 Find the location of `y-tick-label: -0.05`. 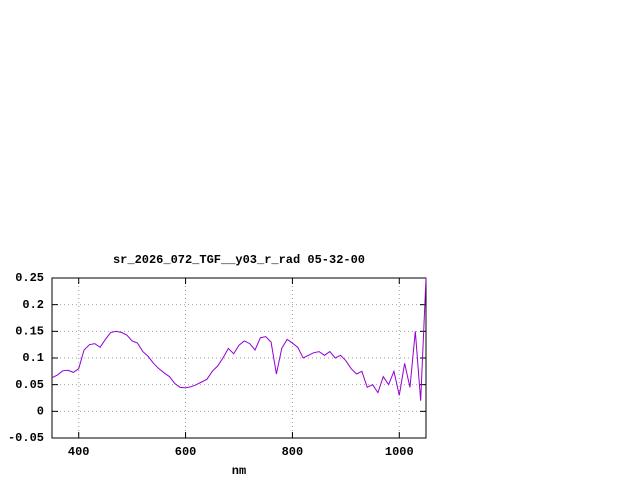

y-tick-label: -0.05 is located at coordinates (26, 438).